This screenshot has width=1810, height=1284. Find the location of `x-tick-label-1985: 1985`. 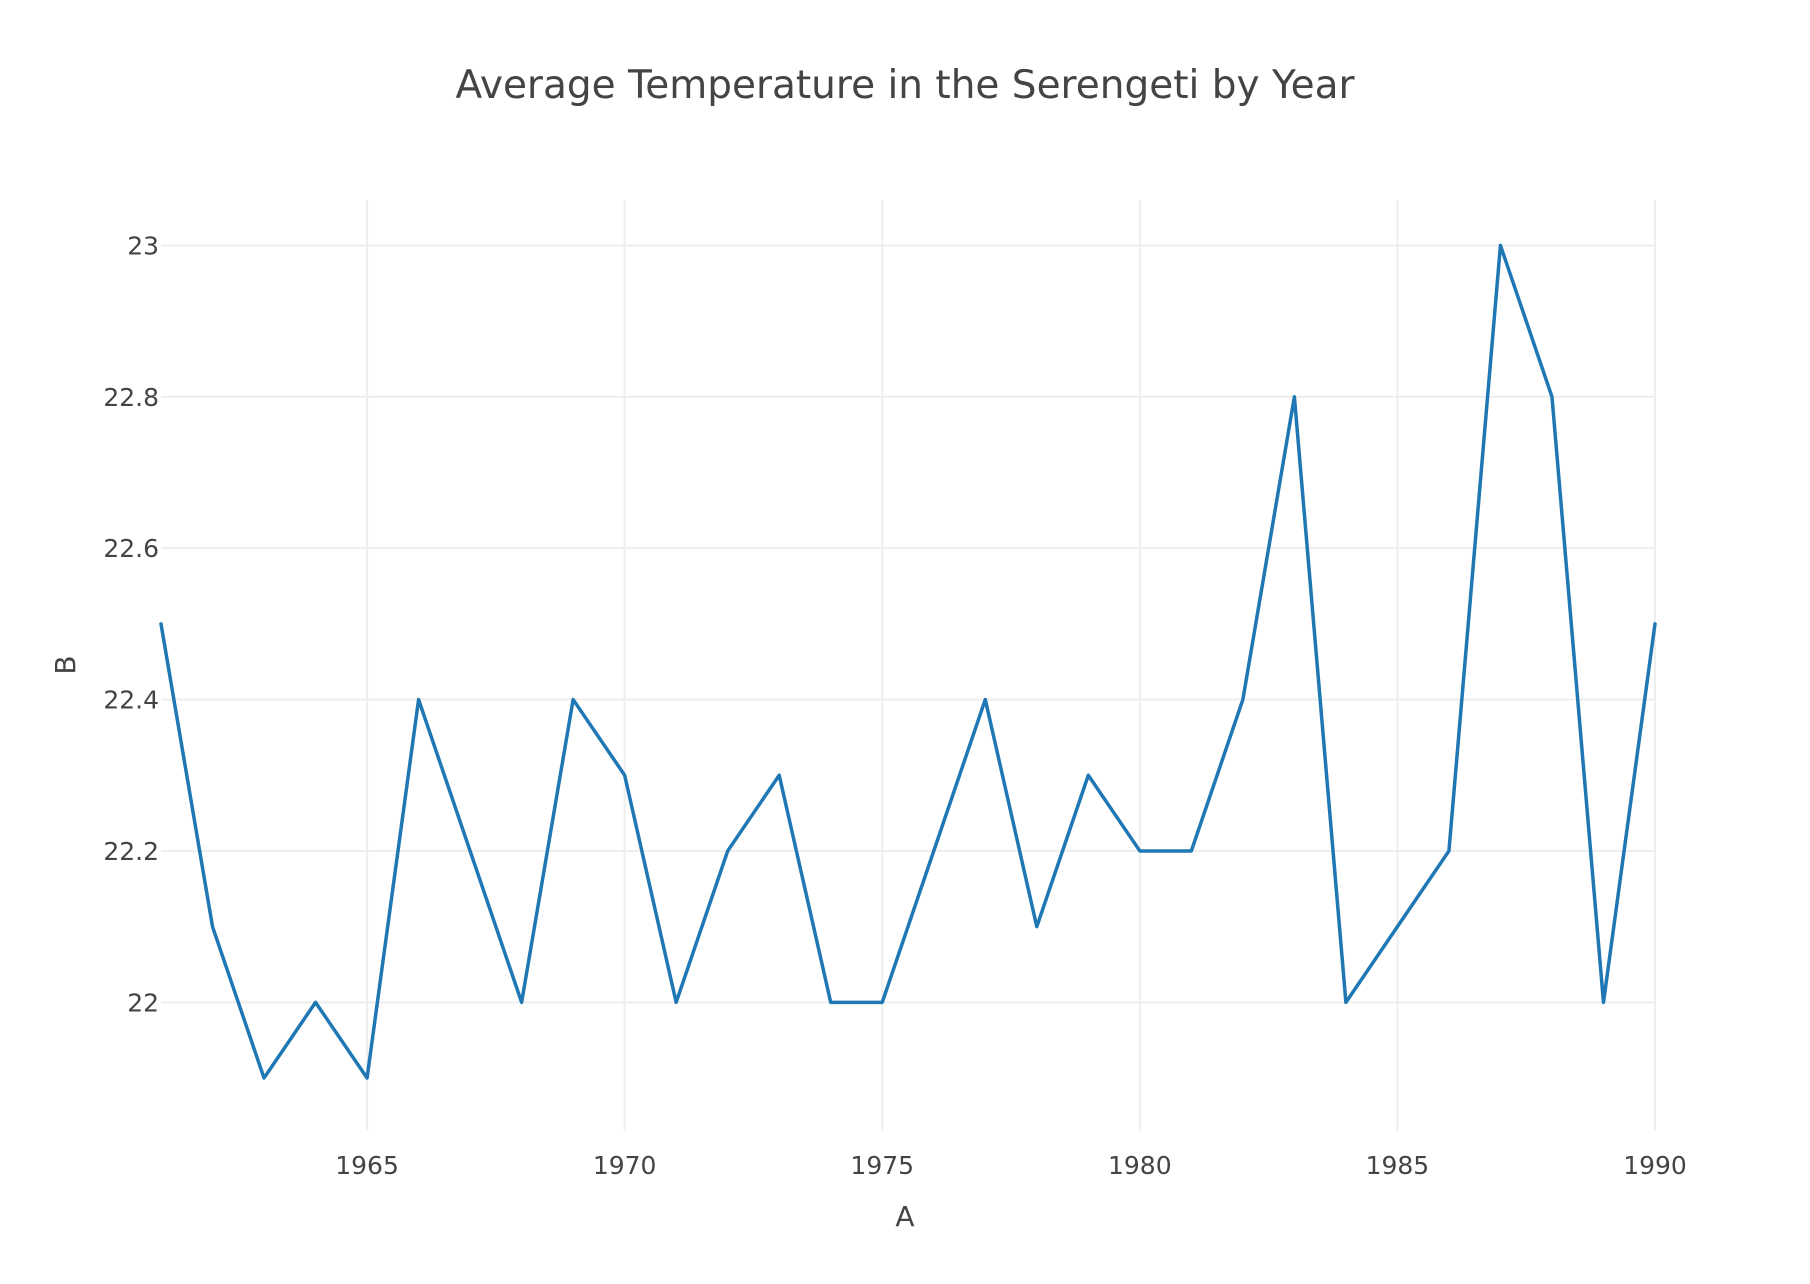

x-tick-label-1985: 1985 is located at coordinates (1398, 1165).